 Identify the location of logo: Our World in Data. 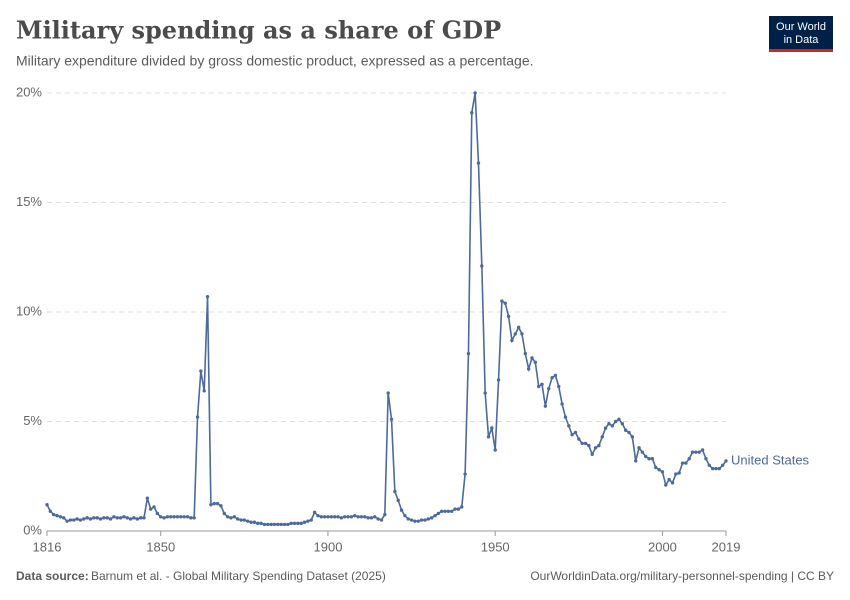
(801, 34).